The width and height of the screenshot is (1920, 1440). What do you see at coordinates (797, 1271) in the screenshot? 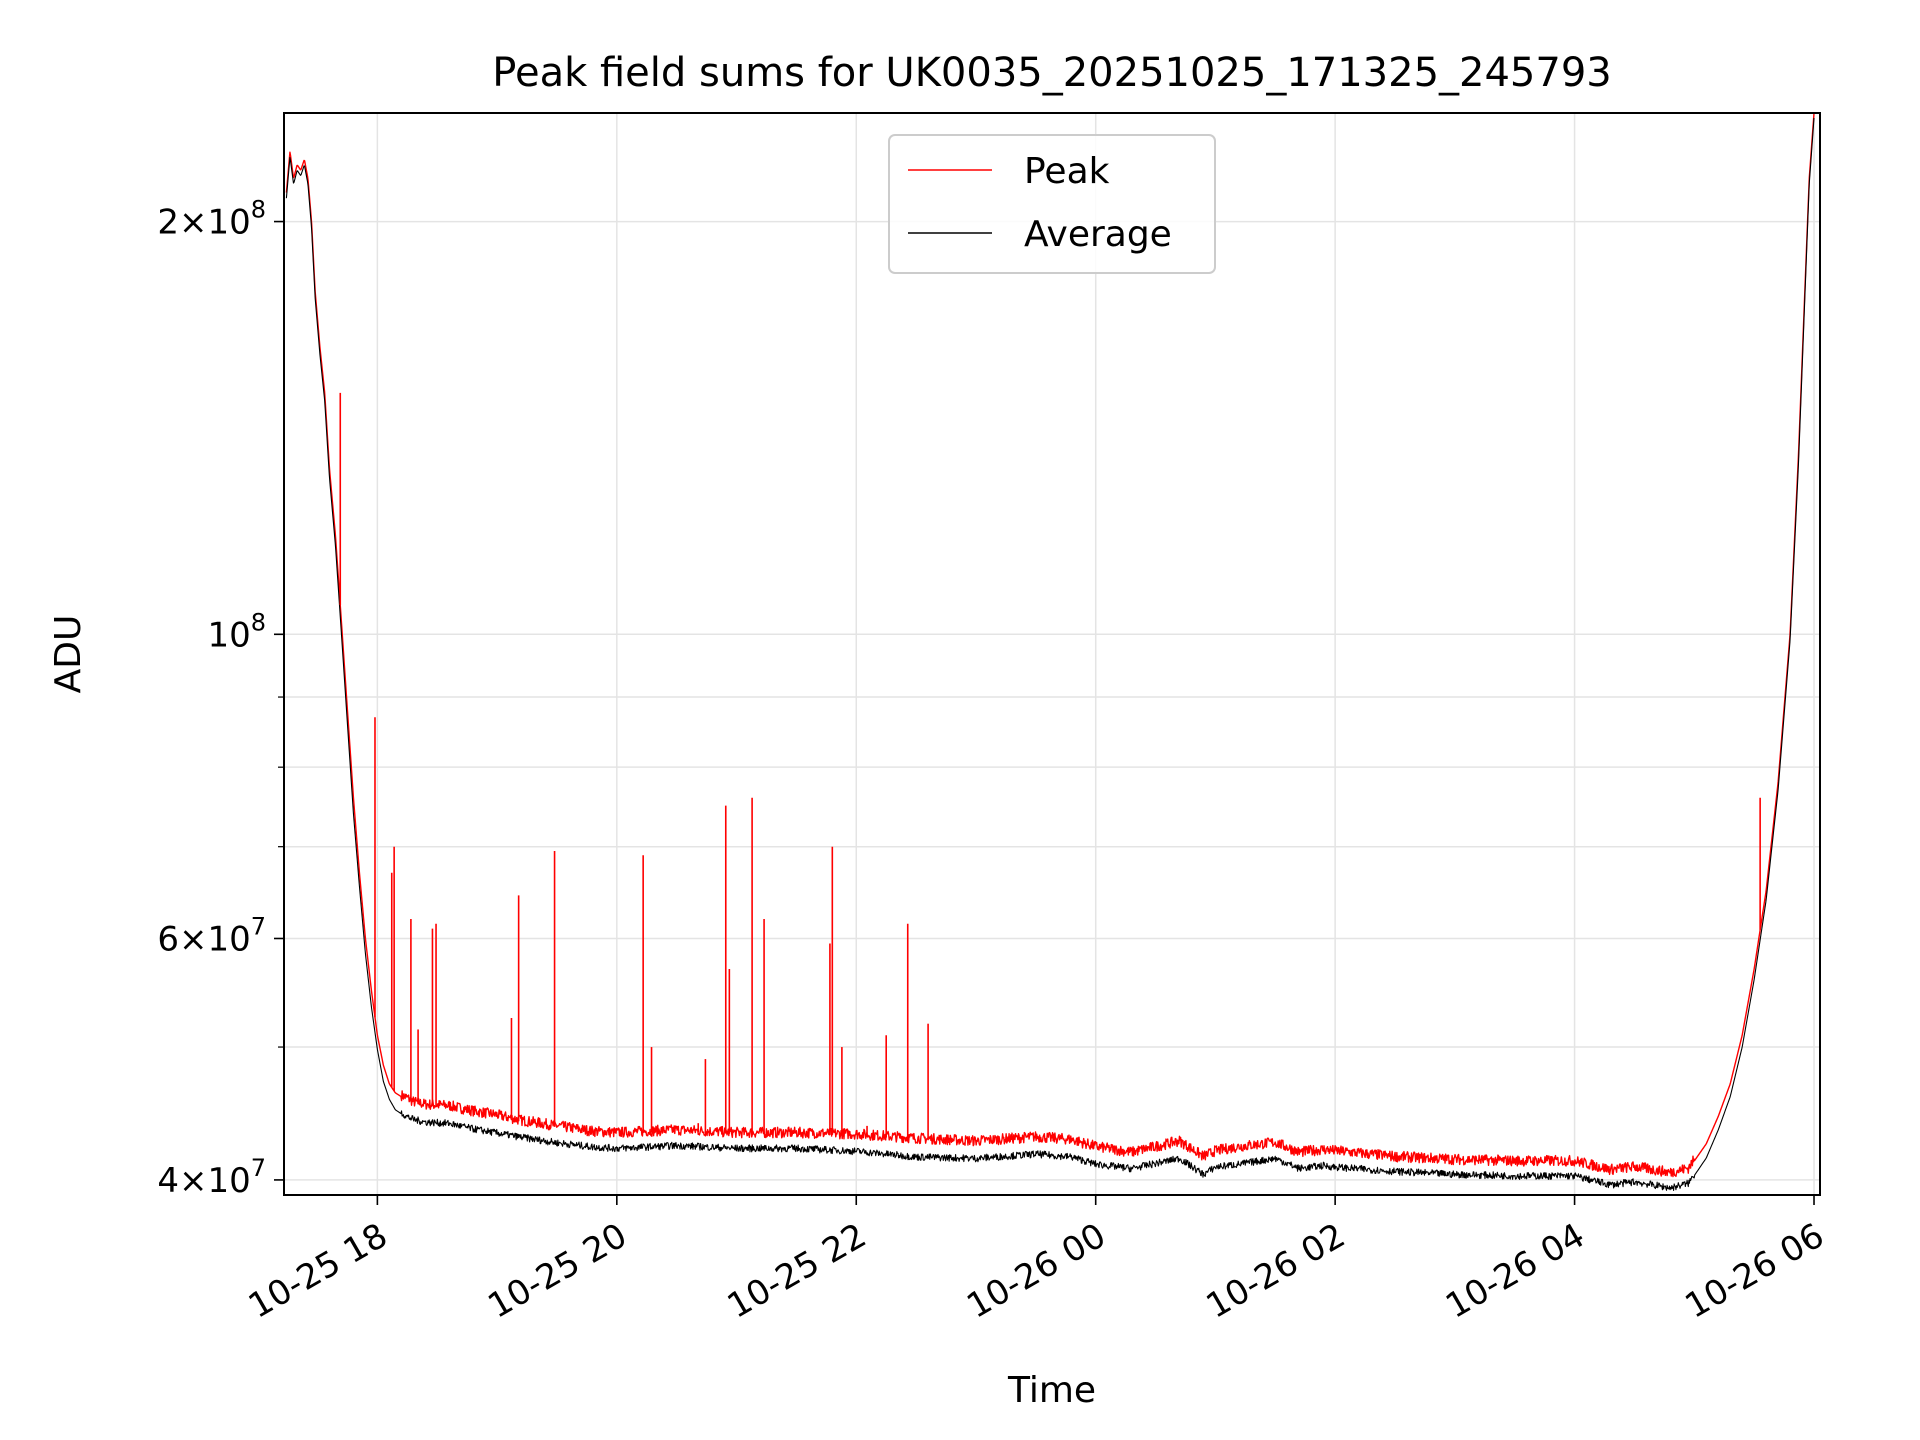
I see `x-tick-label: 10-25 22` at bounding box center [797, 1271].